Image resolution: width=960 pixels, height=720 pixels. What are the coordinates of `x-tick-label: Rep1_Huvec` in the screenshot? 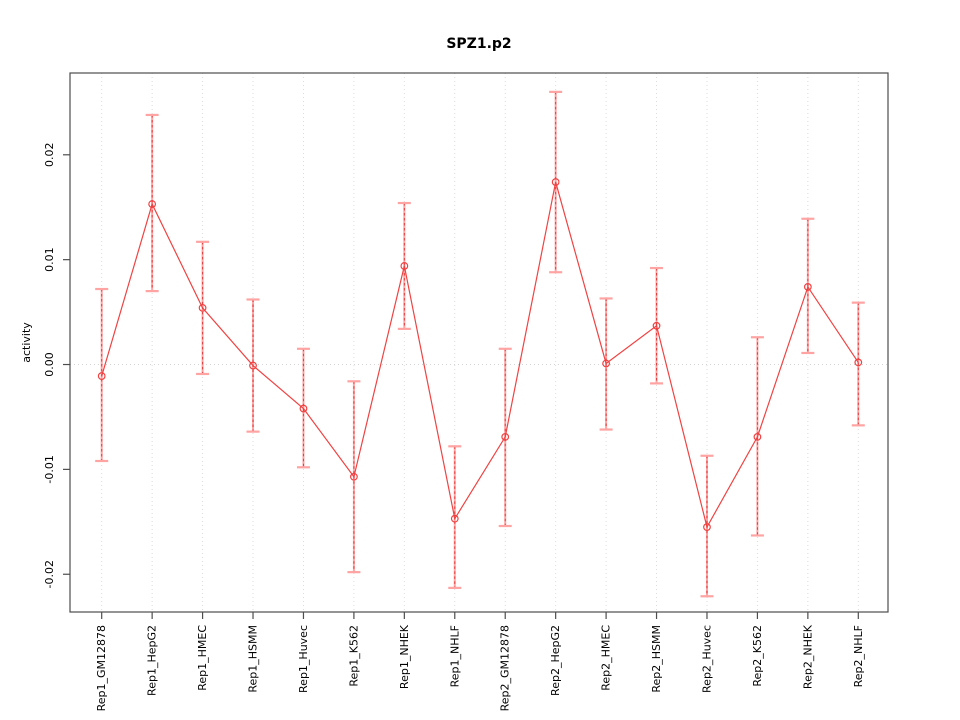 It's located at (303, 659).